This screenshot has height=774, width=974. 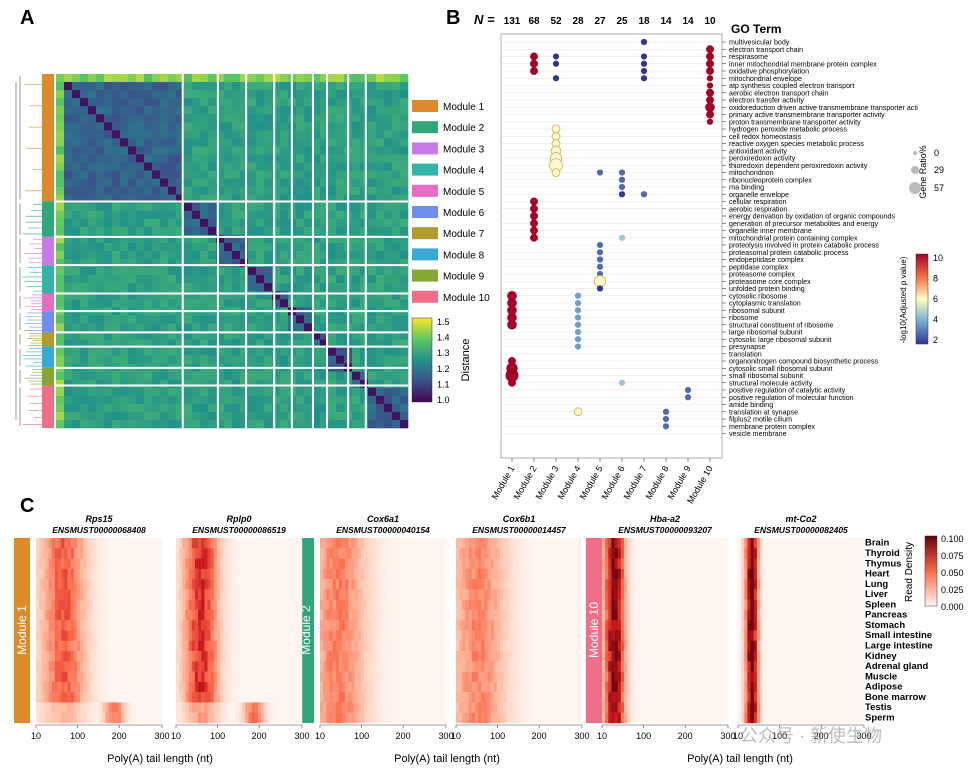 What do you see at coordinates (48, 302) in the screenshot?
I see `module-strip-segment` at bounding box center [48, 302].